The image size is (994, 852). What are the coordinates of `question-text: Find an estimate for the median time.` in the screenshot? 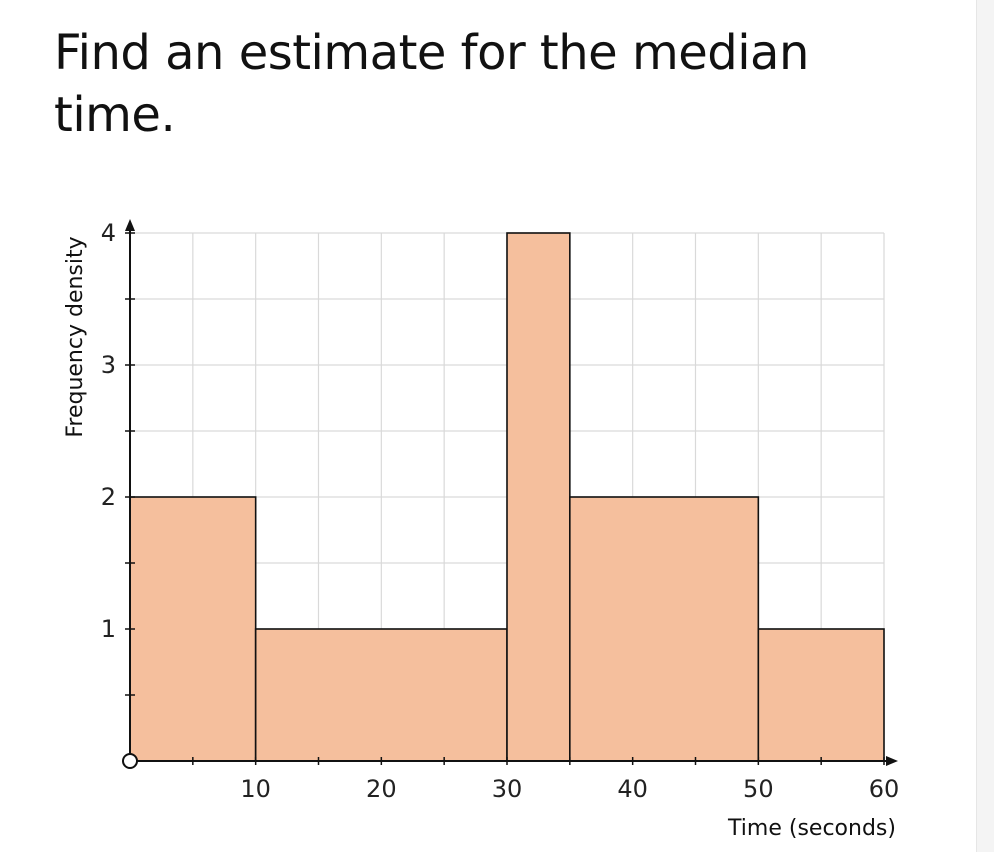 It's located at (431, 84).